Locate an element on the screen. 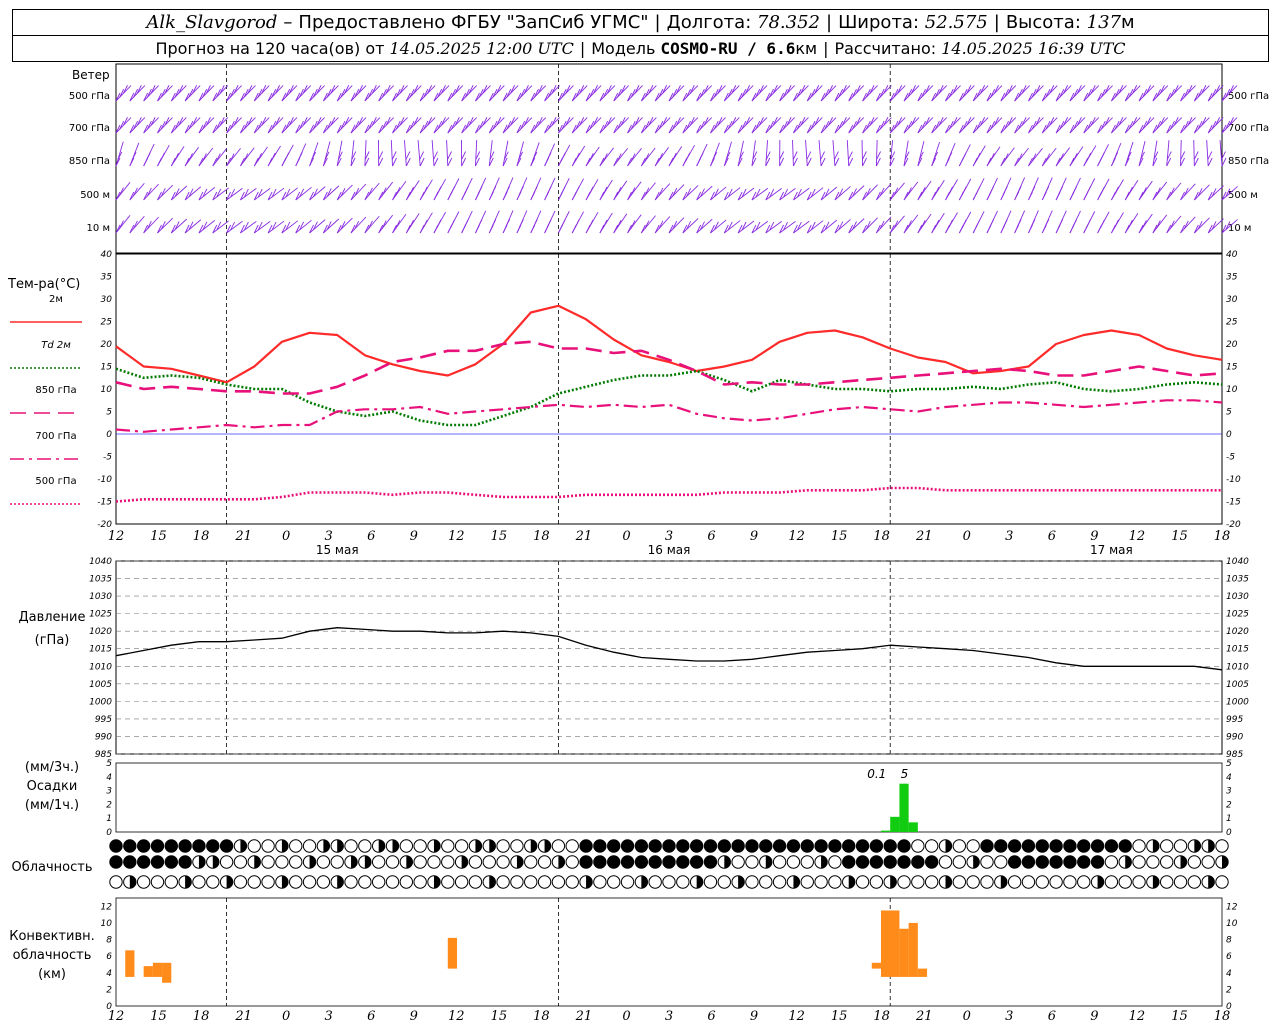 Image resolution: width=1280 pixels, height=1024 pixels. pressure-axis-tick-left-7: 1020 is located at coordinates (100, 632).